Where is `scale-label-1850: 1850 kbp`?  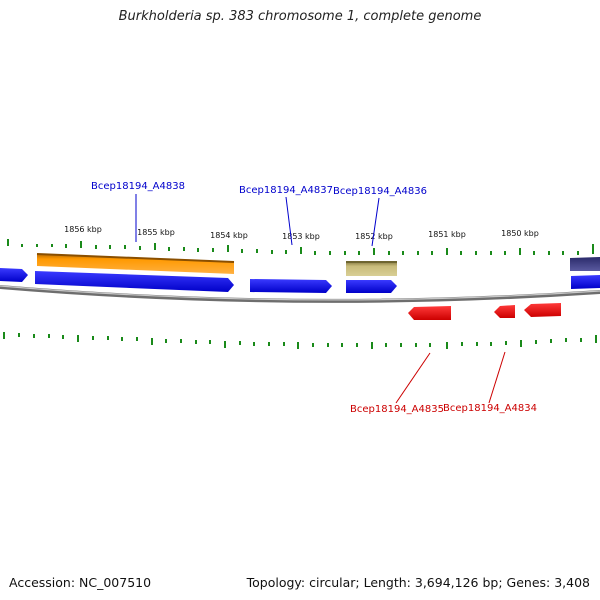 scale-label-1850: 1850 kbp is located at coordinates (520, 233).